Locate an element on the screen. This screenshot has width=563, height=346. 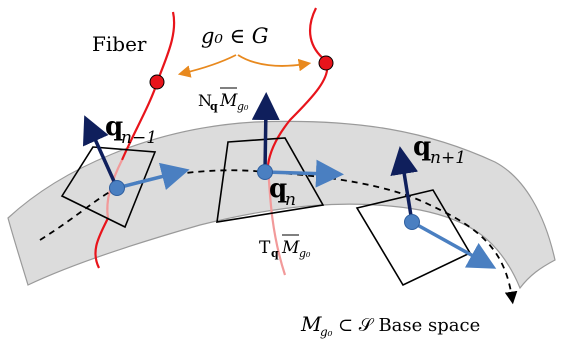
fiber-right-upper is located at coordinates (297, 86).